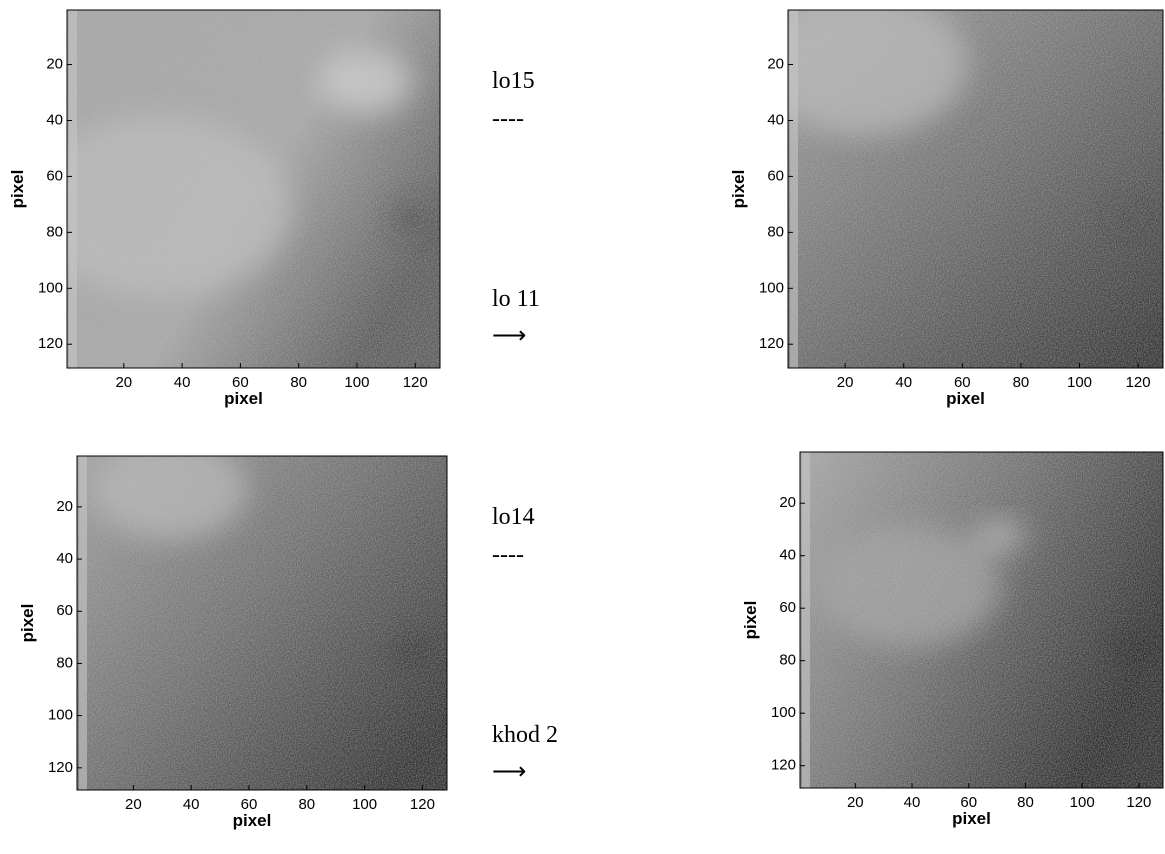 Image resolution: width=1165 pixels, height=854 pixels. What do you see at coordinates (525, 426) in the screenshot?
I see `annotations: lo15 ---- lo 11 ⟶ lo14 ---- khod 2 ⟶` at bounding box center [525, 426].